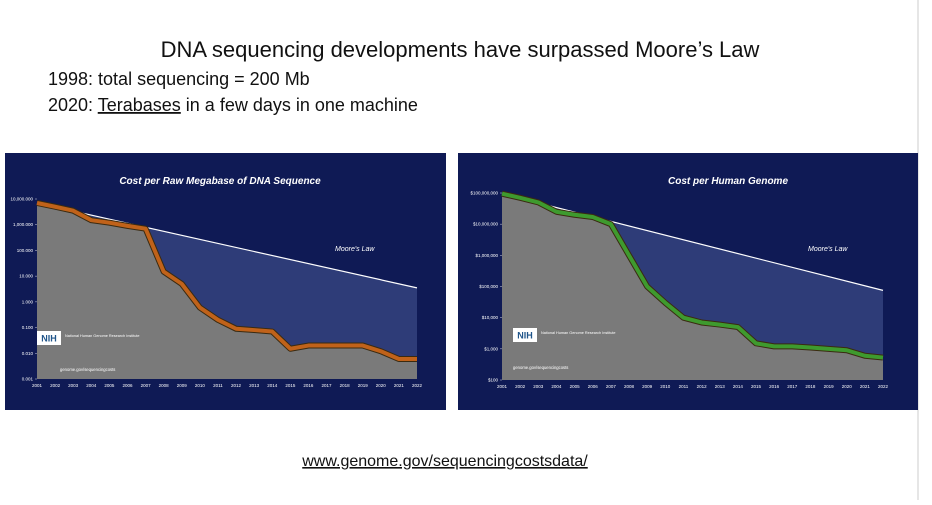 This screenshot has height=505, width=932. Describe the element at coordinates (488, 286) in the screenshot. I see `y-tick-label: $100,000` at that location.